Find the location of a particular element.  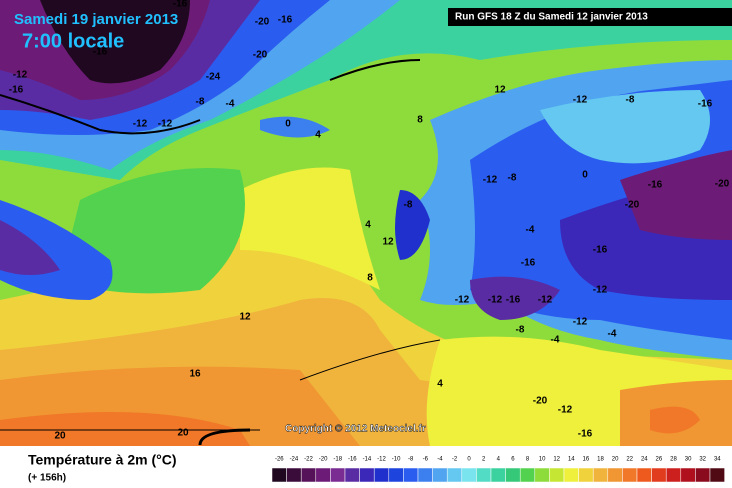

legend-tick-label: -22 is located at coordinates (308, 460).